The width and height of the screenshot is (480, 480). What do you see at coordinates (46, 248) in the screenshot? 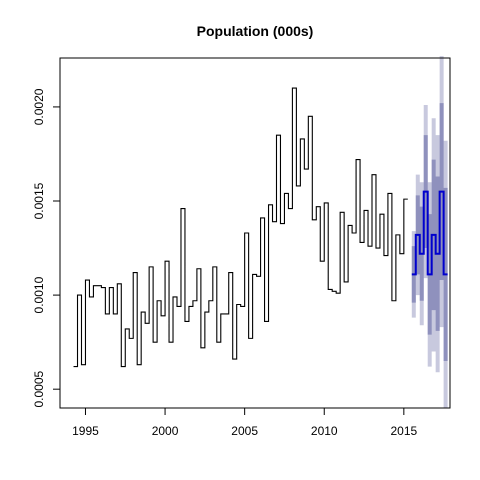
I see `y-axis: 0.0005 0.0010 0.0015 0.0020` at bounding box center [46, 248].